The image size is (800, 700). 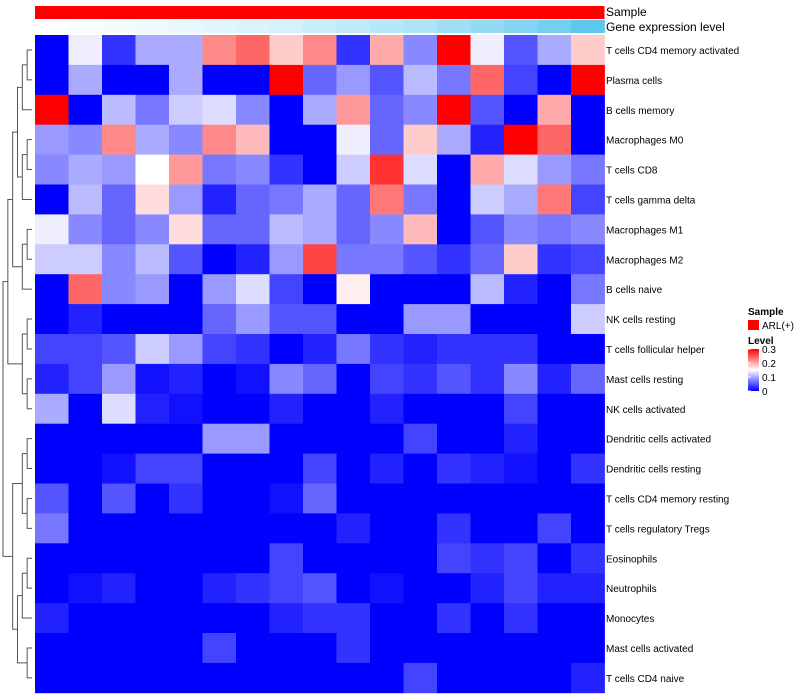 What do you see at coordinates (634, 290) in the screenshot?
I see `row-label: B cells naive` at bounding box center [634, 290].